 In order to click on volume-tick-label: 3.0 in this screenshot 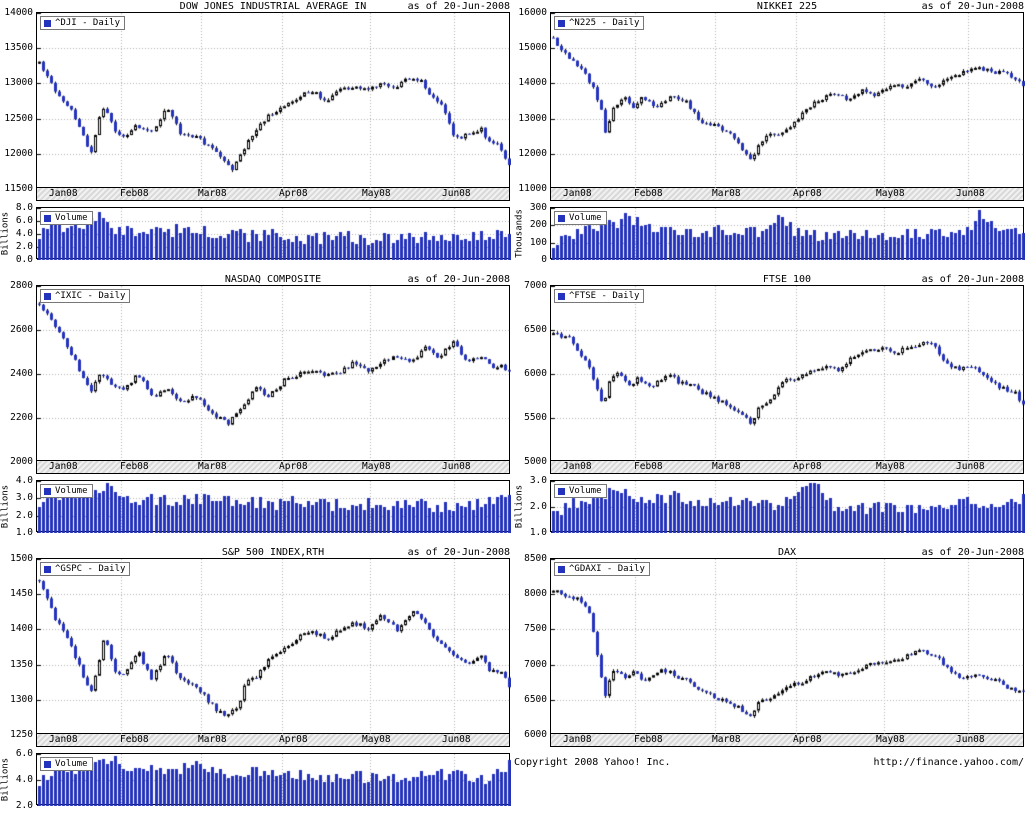, I will do `click(538, 480)`.